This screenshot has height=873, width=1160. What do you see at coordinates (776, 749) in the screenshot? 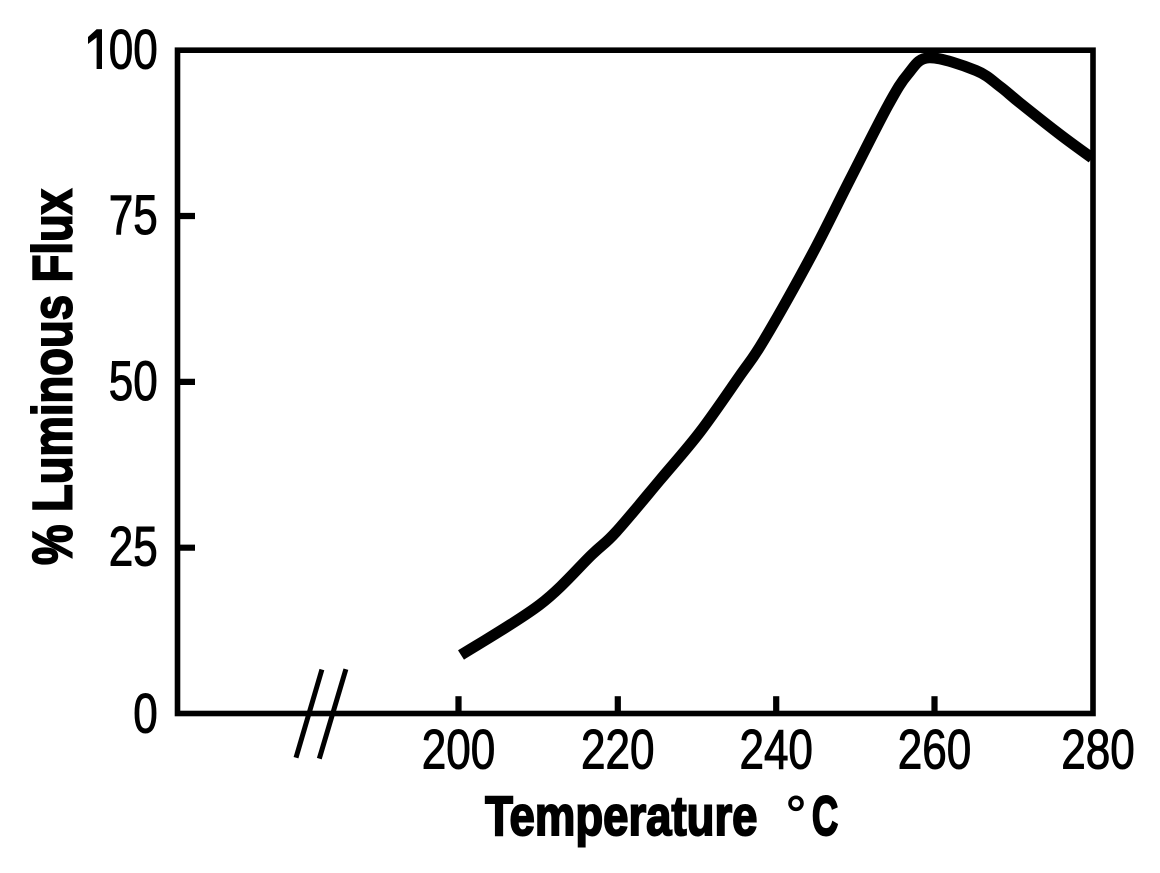
I see `svg-text: 240` at bounding box center [776, 749].